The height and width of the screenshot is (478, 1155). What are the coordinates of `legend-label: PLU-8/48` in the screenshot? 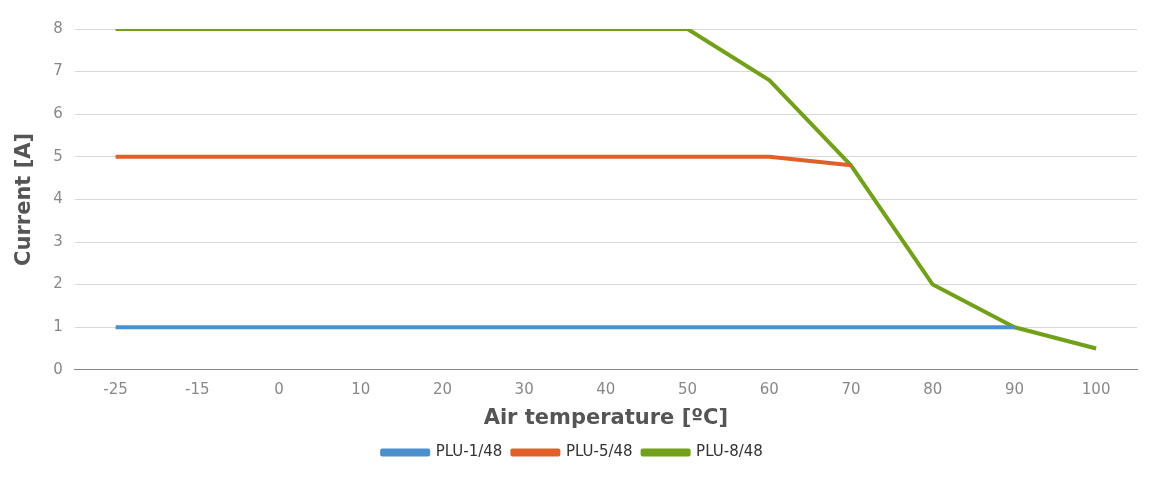 It's located at (729, 451).